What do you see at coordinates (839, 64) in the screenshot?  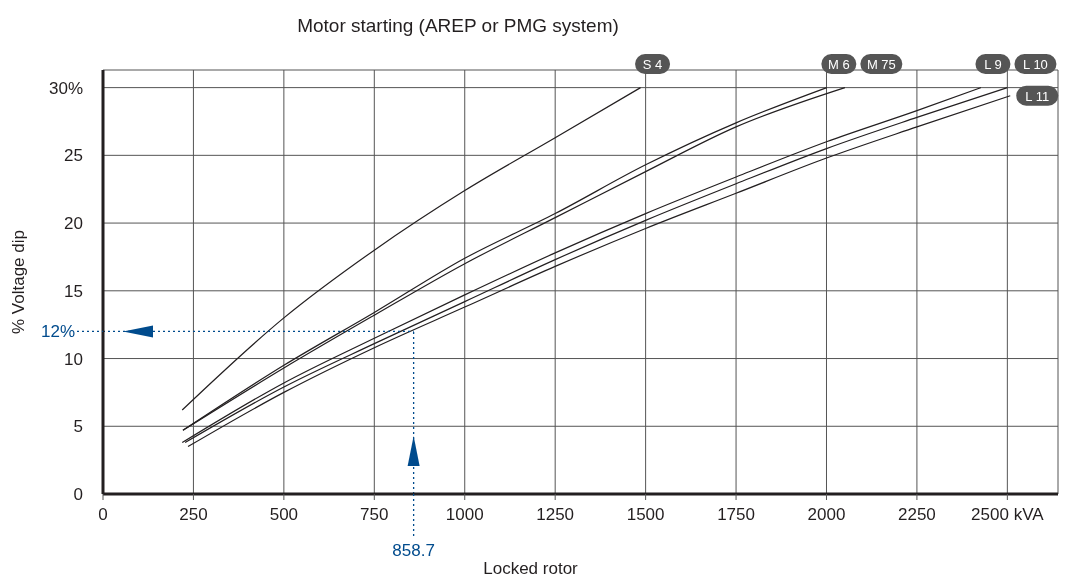 I see `series-label: M 6` at bounding box center [839, 64].